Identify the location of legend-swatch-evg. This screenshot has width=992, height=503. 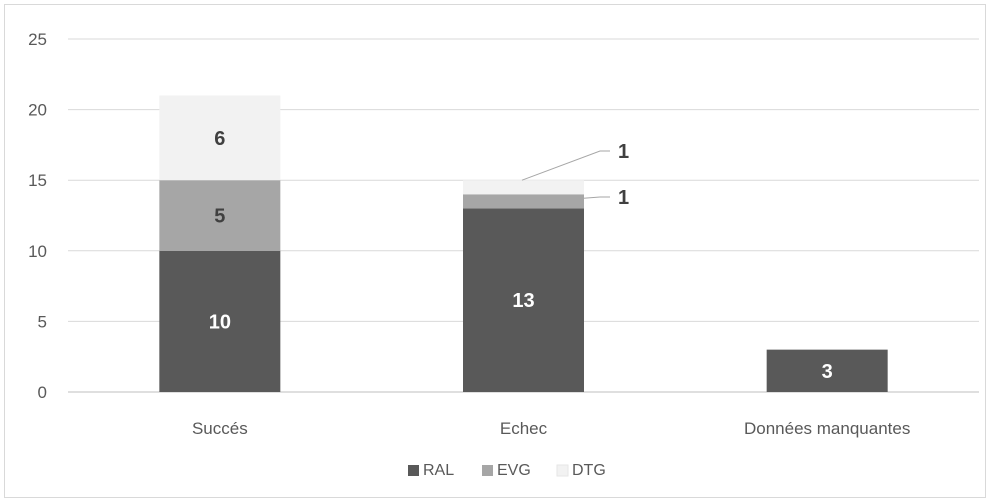
(487, 470).